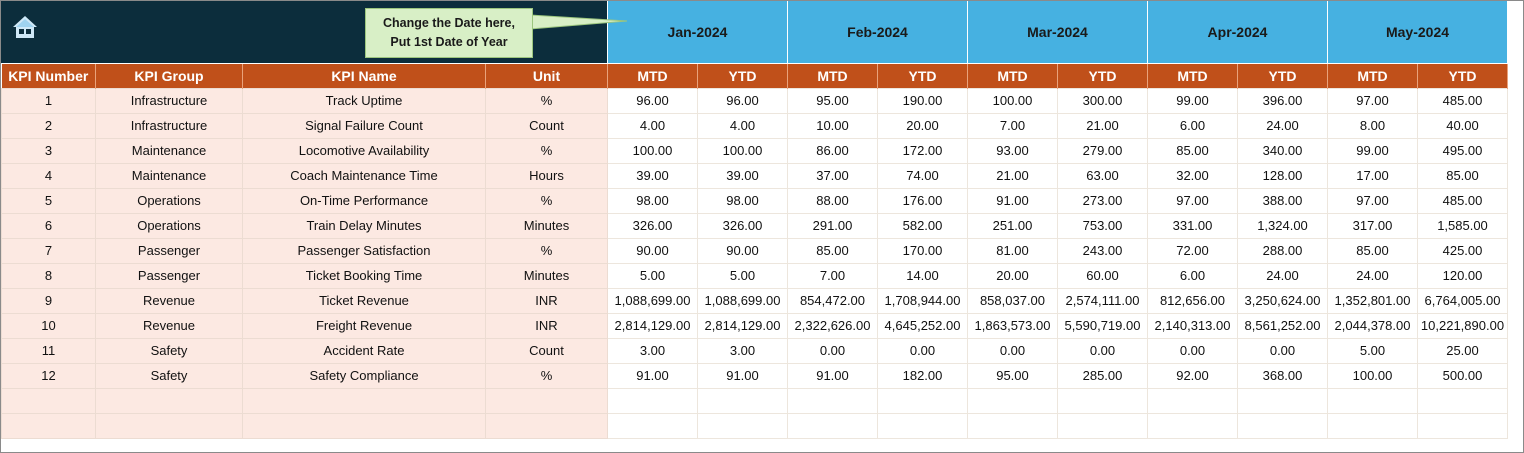  Describe the element at coordinates (1192, 300) in the screenshot. I see `mtd-cell: 812,656.00` at that location.